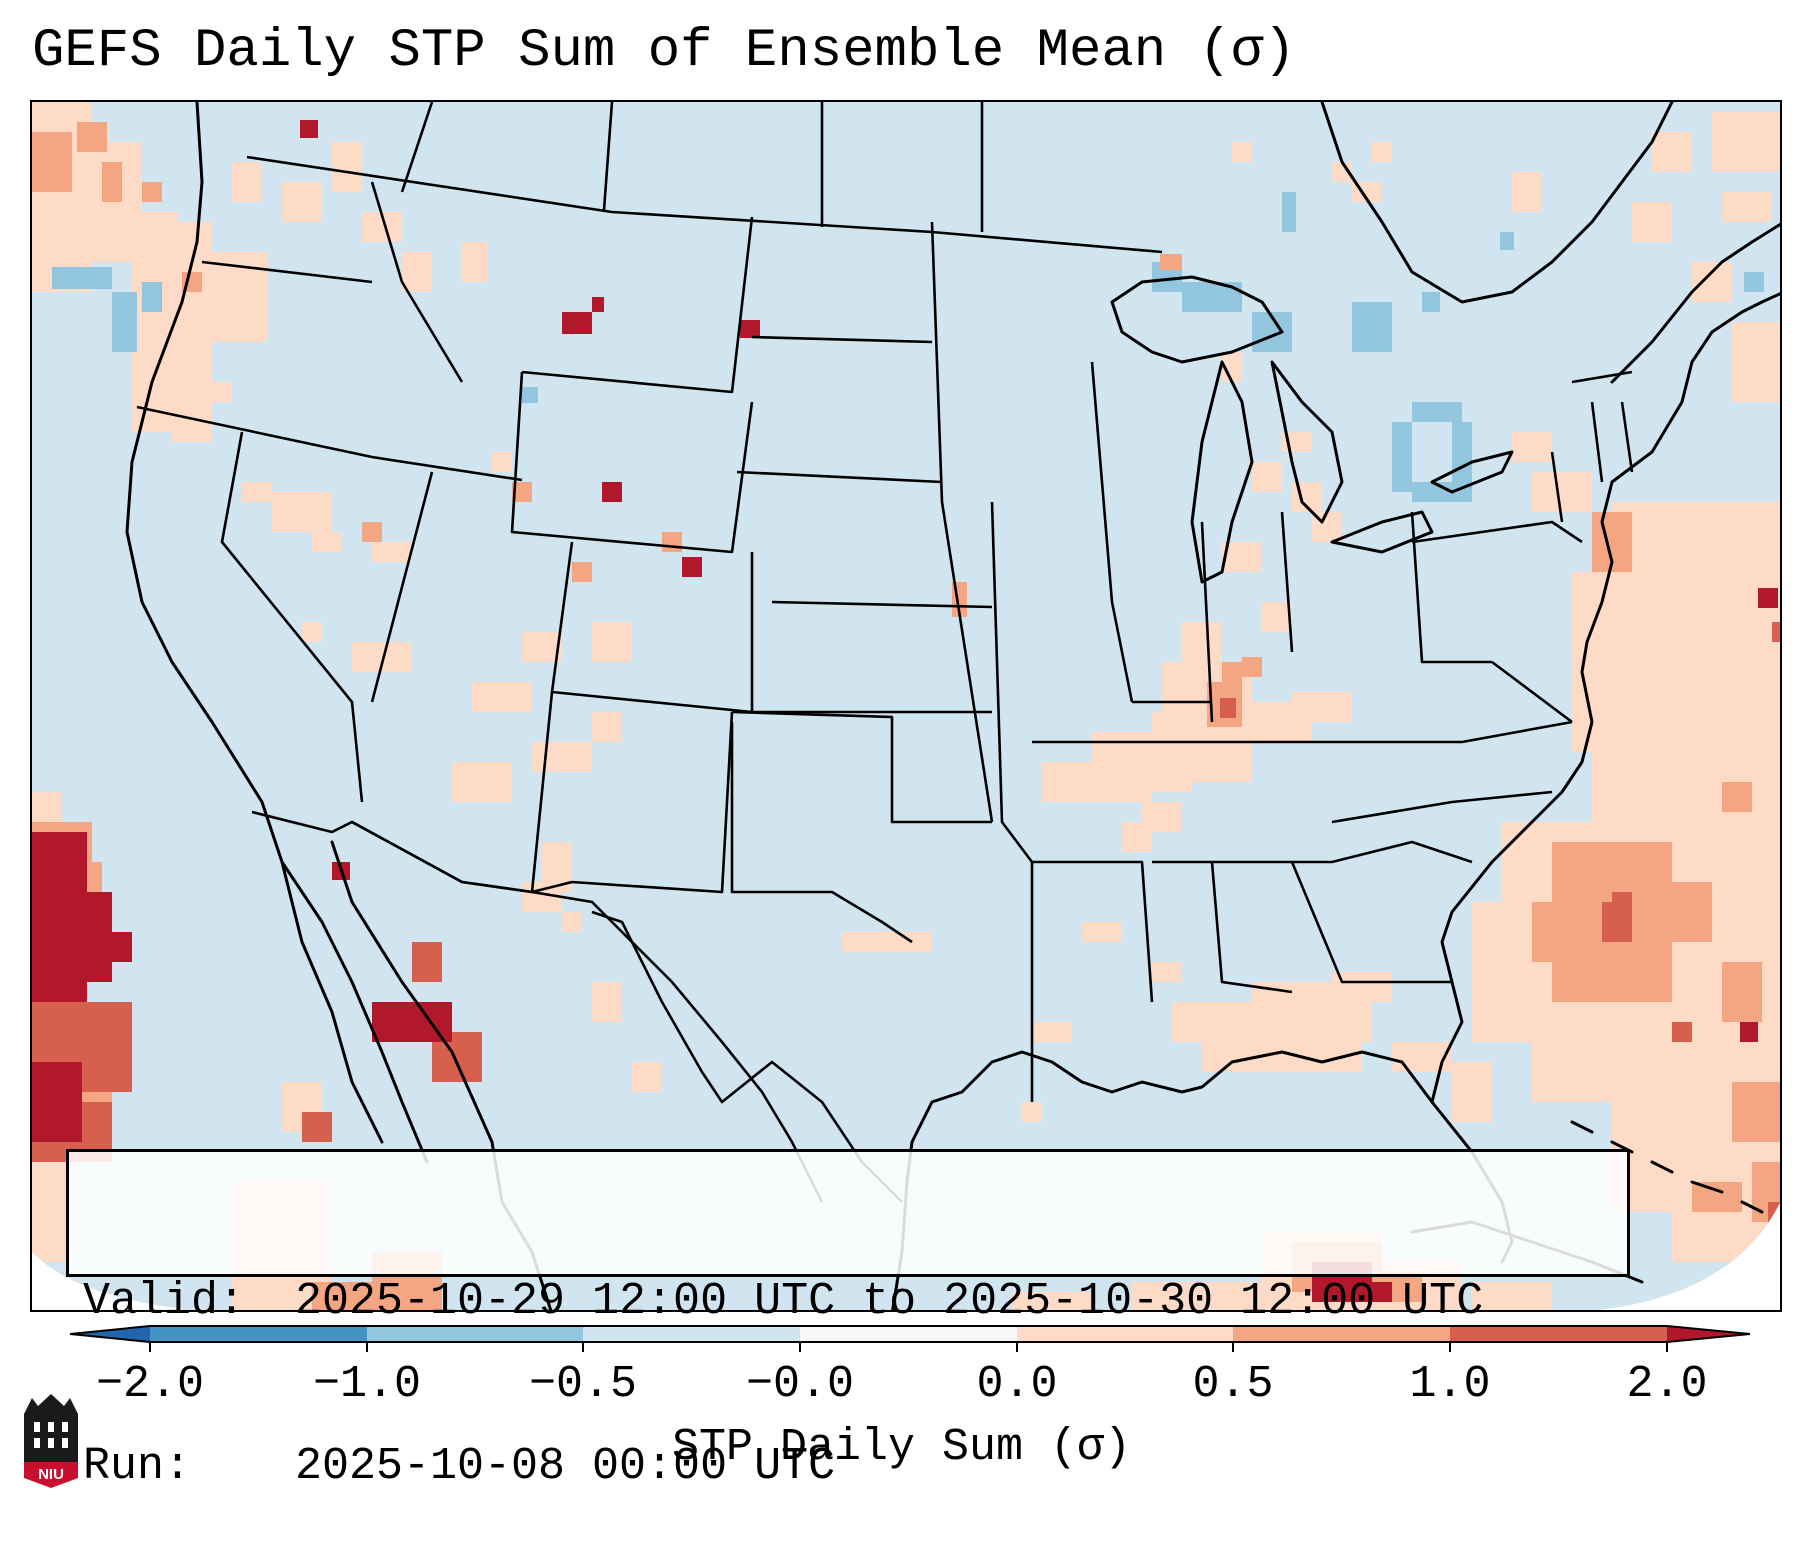 Image resolution: width=1803 pixels, height=1549 pixels. What do you see at coordinates (537, 1006) in the screenshot?
I see `mexico-border` at bounding box center [537, 1006].